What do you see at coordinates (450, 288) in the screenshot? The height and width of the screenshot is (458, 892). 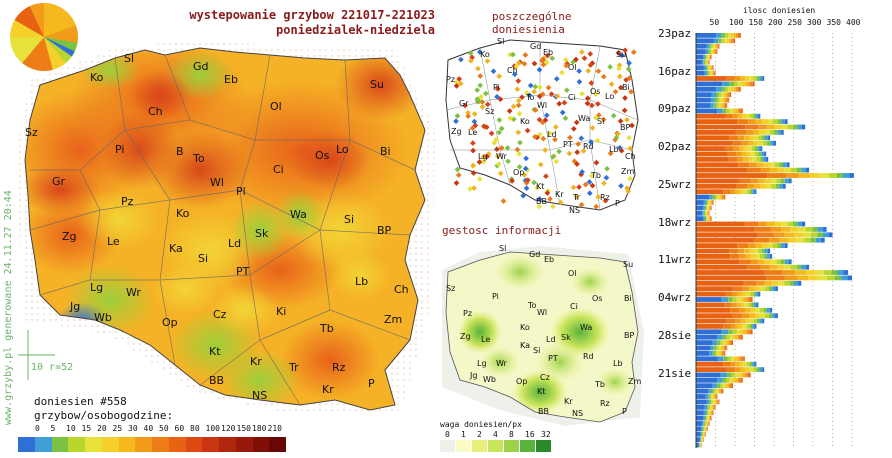 I see `city-label: Sz` at bounding box center [450, 288].